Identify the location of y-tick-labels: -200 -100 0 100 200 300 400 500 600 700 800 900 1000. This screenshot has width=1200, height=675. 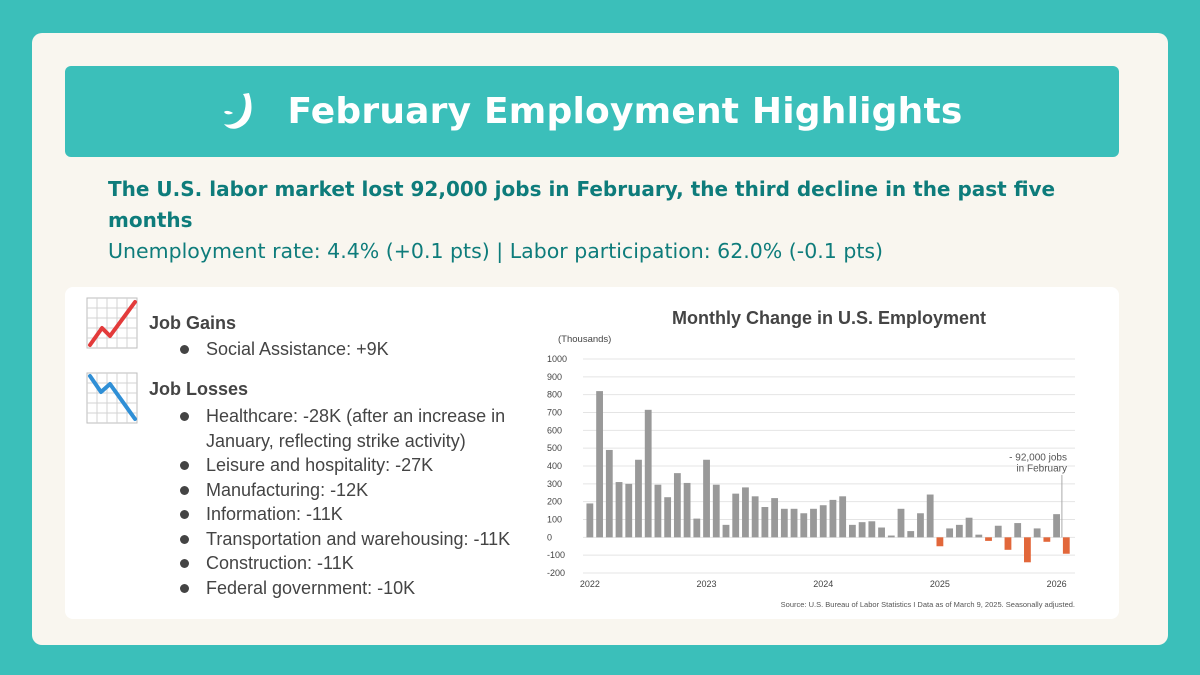
(557, 466).